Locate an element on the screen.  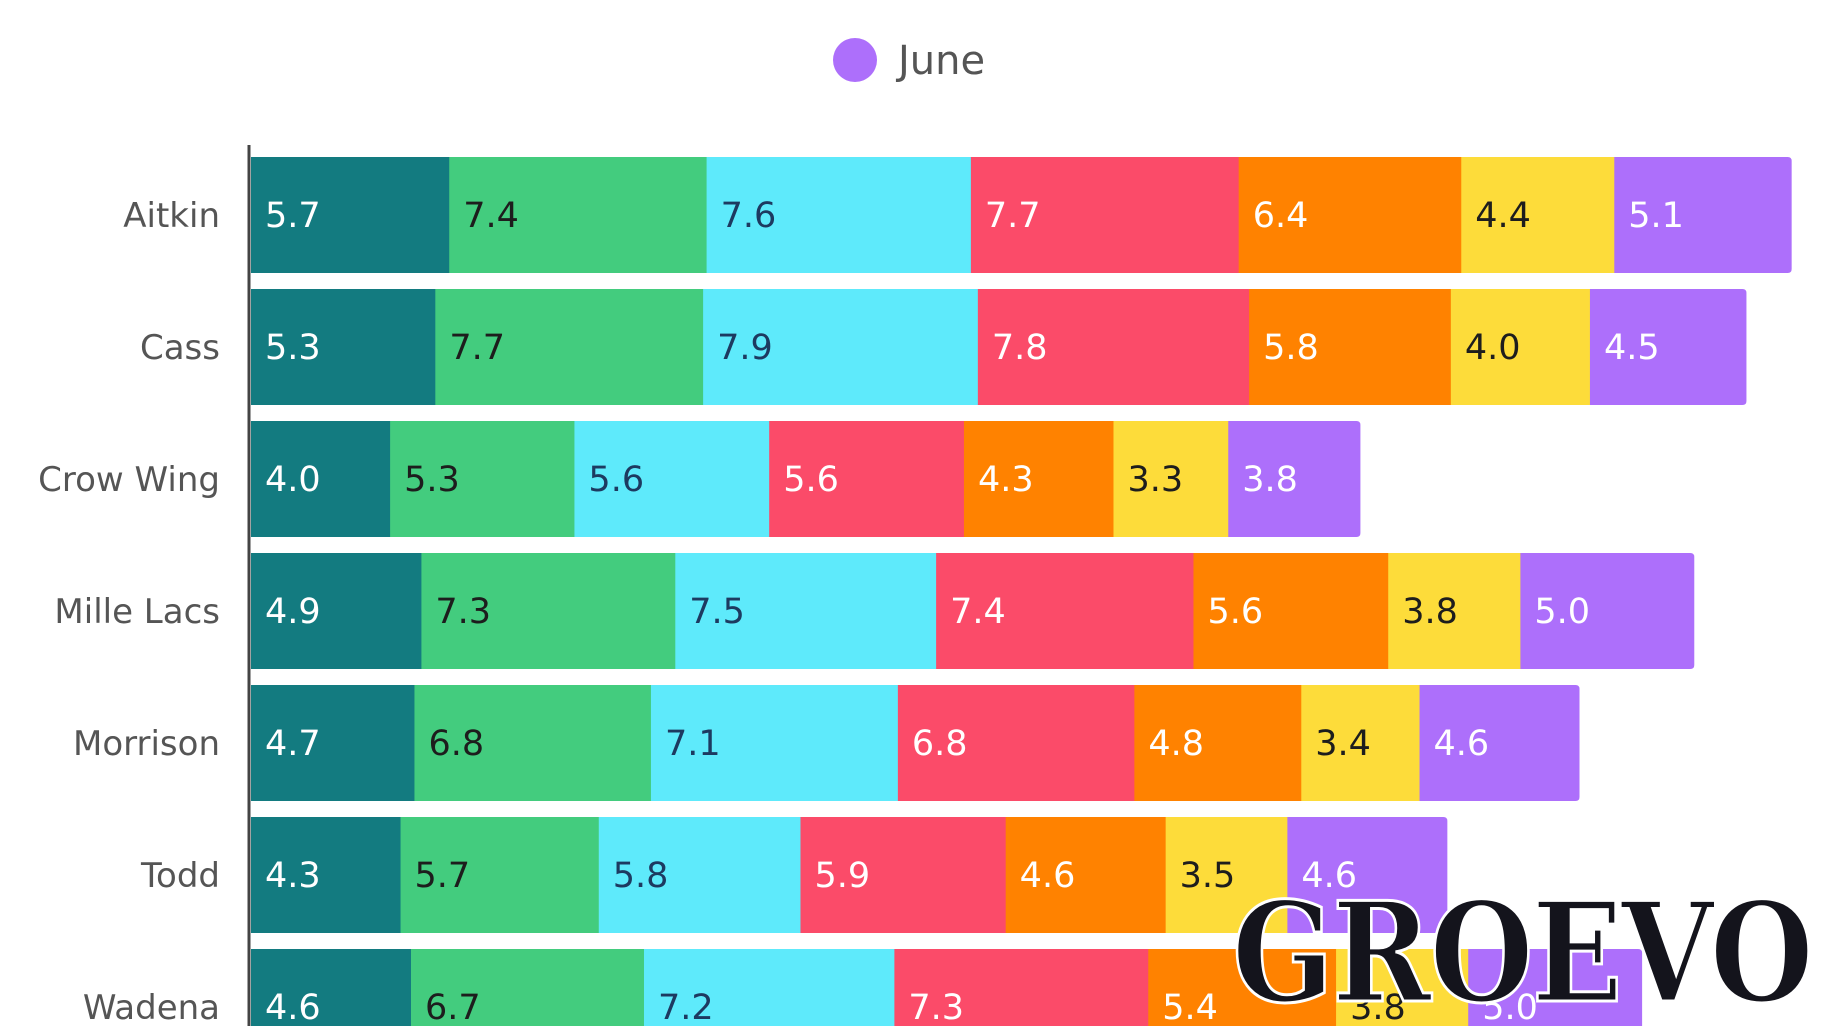
bar-value-label: 7.8 is located at coordinates (1020, 348).